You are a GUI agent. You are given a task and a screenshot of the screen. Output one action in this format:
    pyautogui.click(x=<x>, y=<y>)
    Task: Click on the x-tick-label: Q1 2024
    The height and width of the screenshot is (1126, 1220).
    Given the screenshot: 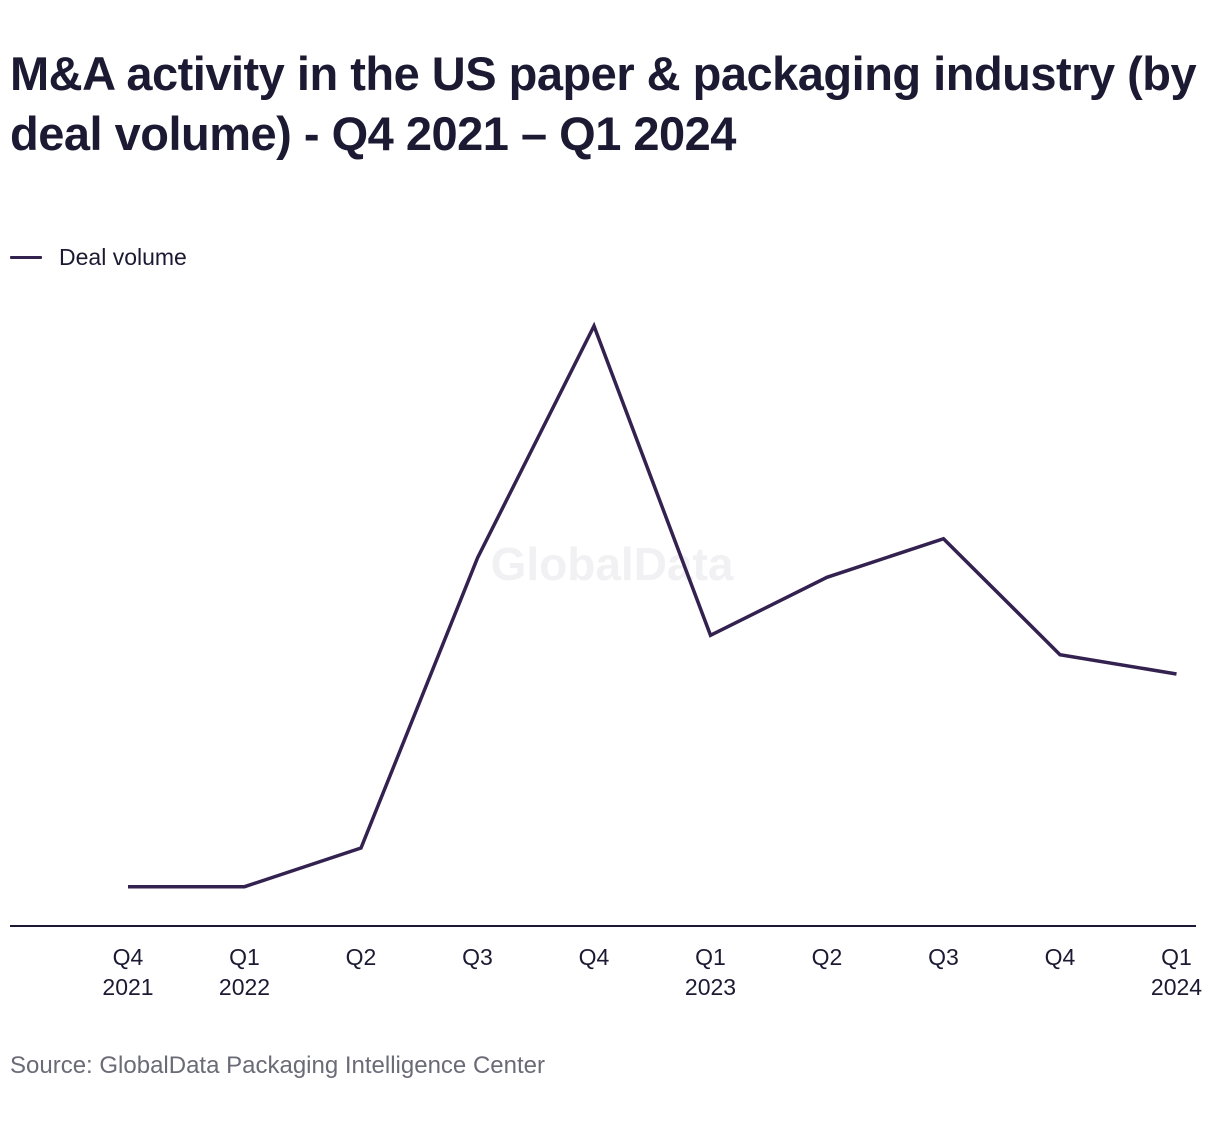 What is the action you would take?
    pyautogui.click(x=1176, y=972)
    